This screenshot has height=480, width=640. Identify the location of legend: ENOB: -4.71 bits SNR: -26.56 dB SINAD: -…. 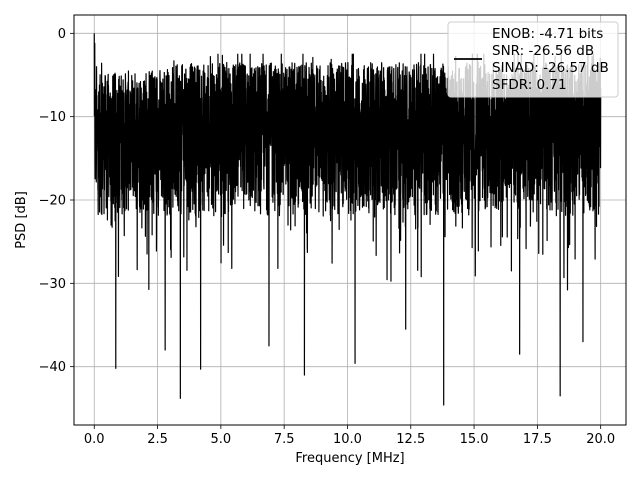
(533, 59).